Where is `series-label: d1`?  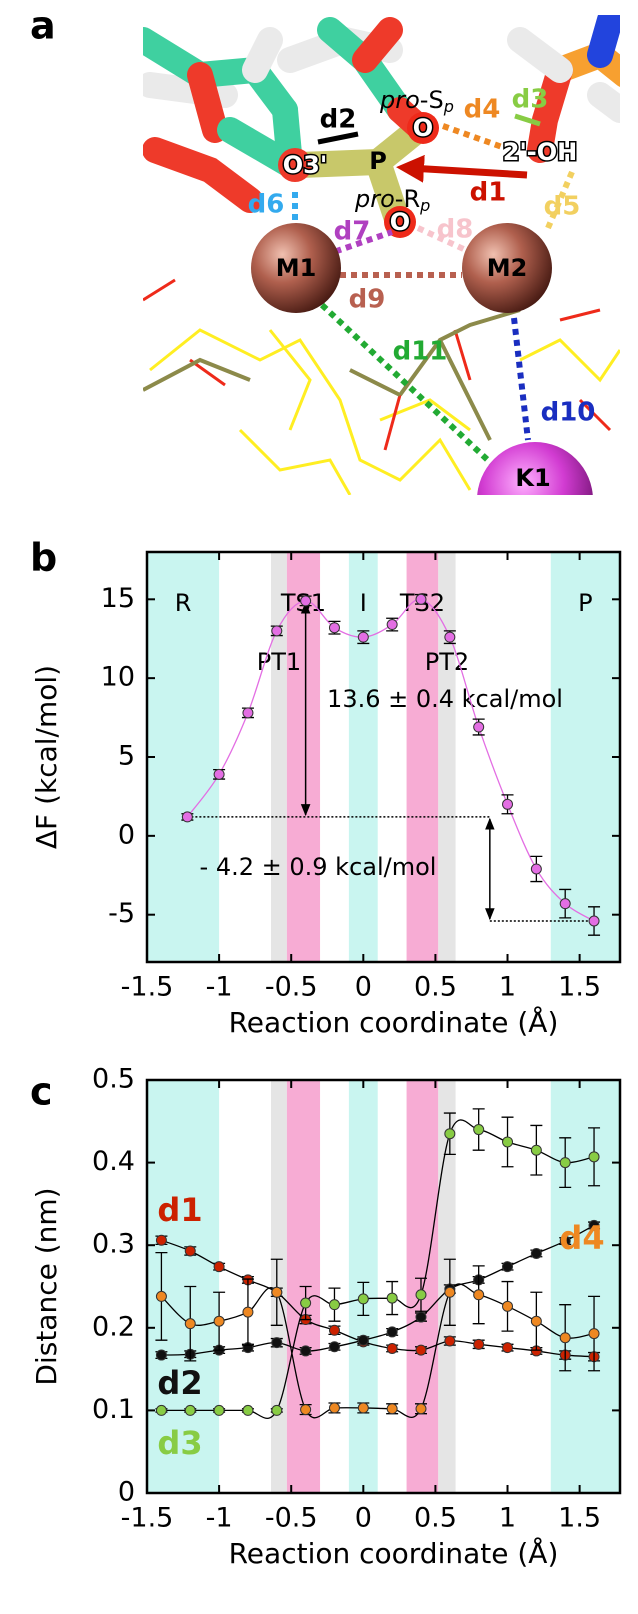
series-label: d1 is located at coordinates (179, 1210).